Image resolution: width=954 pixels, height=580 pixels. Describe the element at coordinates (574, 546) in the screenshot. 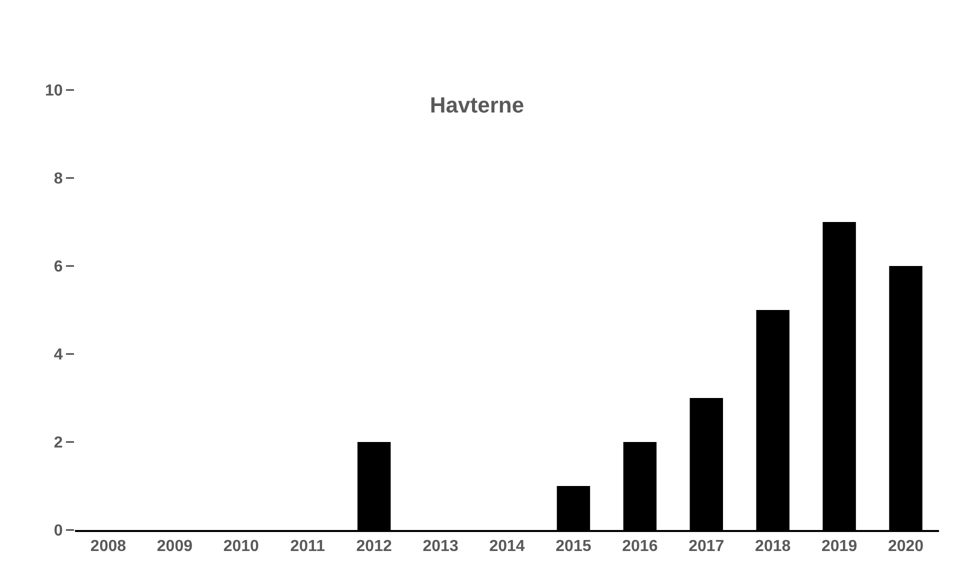

I see `x-tick-label: 2015` at that location.